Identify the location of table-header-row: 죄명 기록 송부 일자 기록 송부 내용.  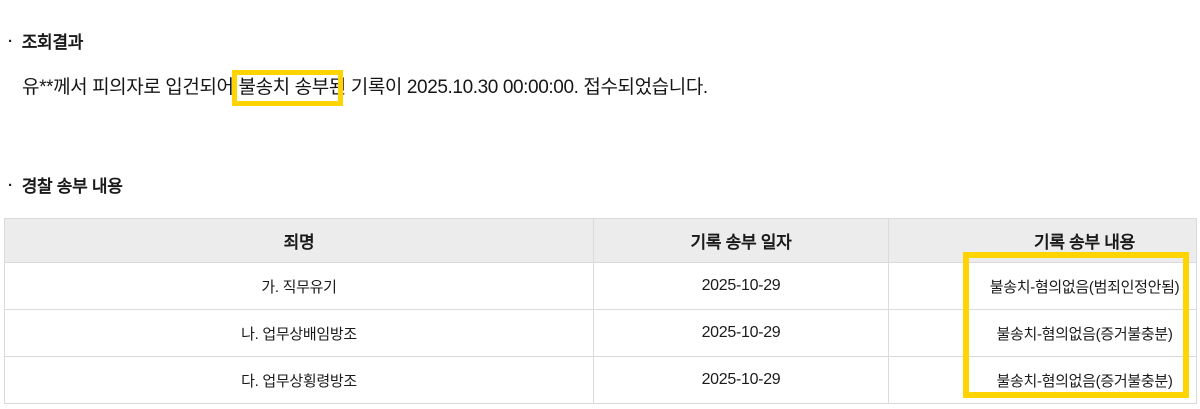
(600, 240).